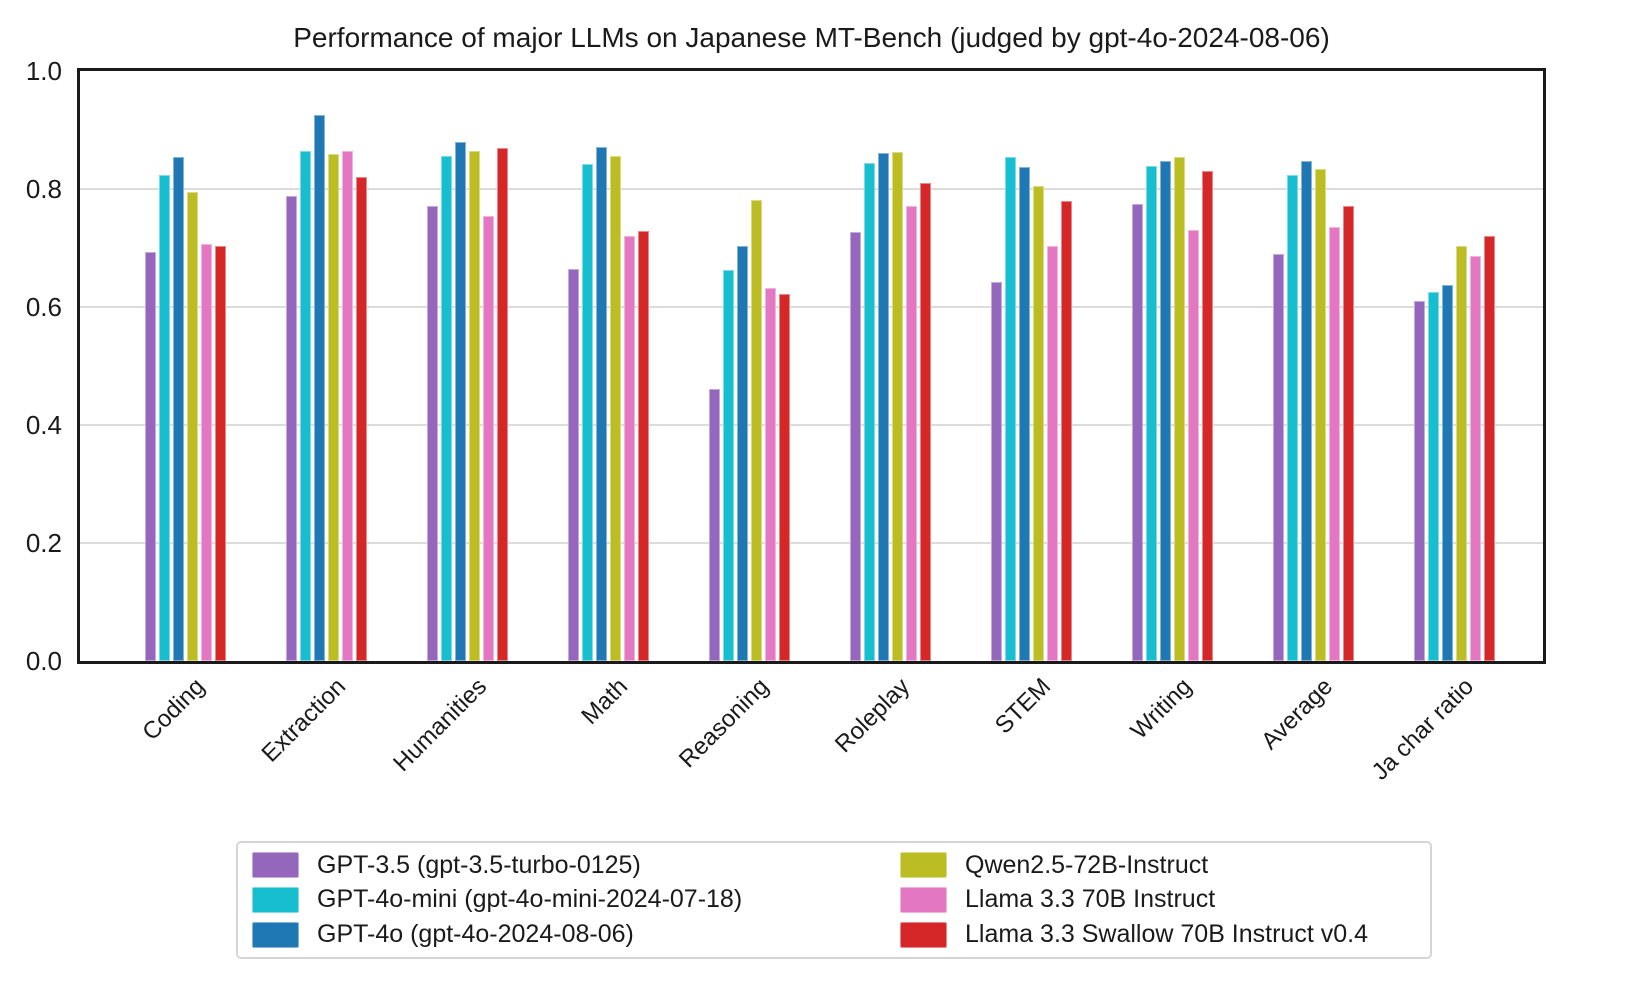 This screenshot has width=1650, height=988. What do you see at coordinates (724, 723) in the screenshot?
I see `x-tick-label: Reasoning` at bounding box center [724, 723].